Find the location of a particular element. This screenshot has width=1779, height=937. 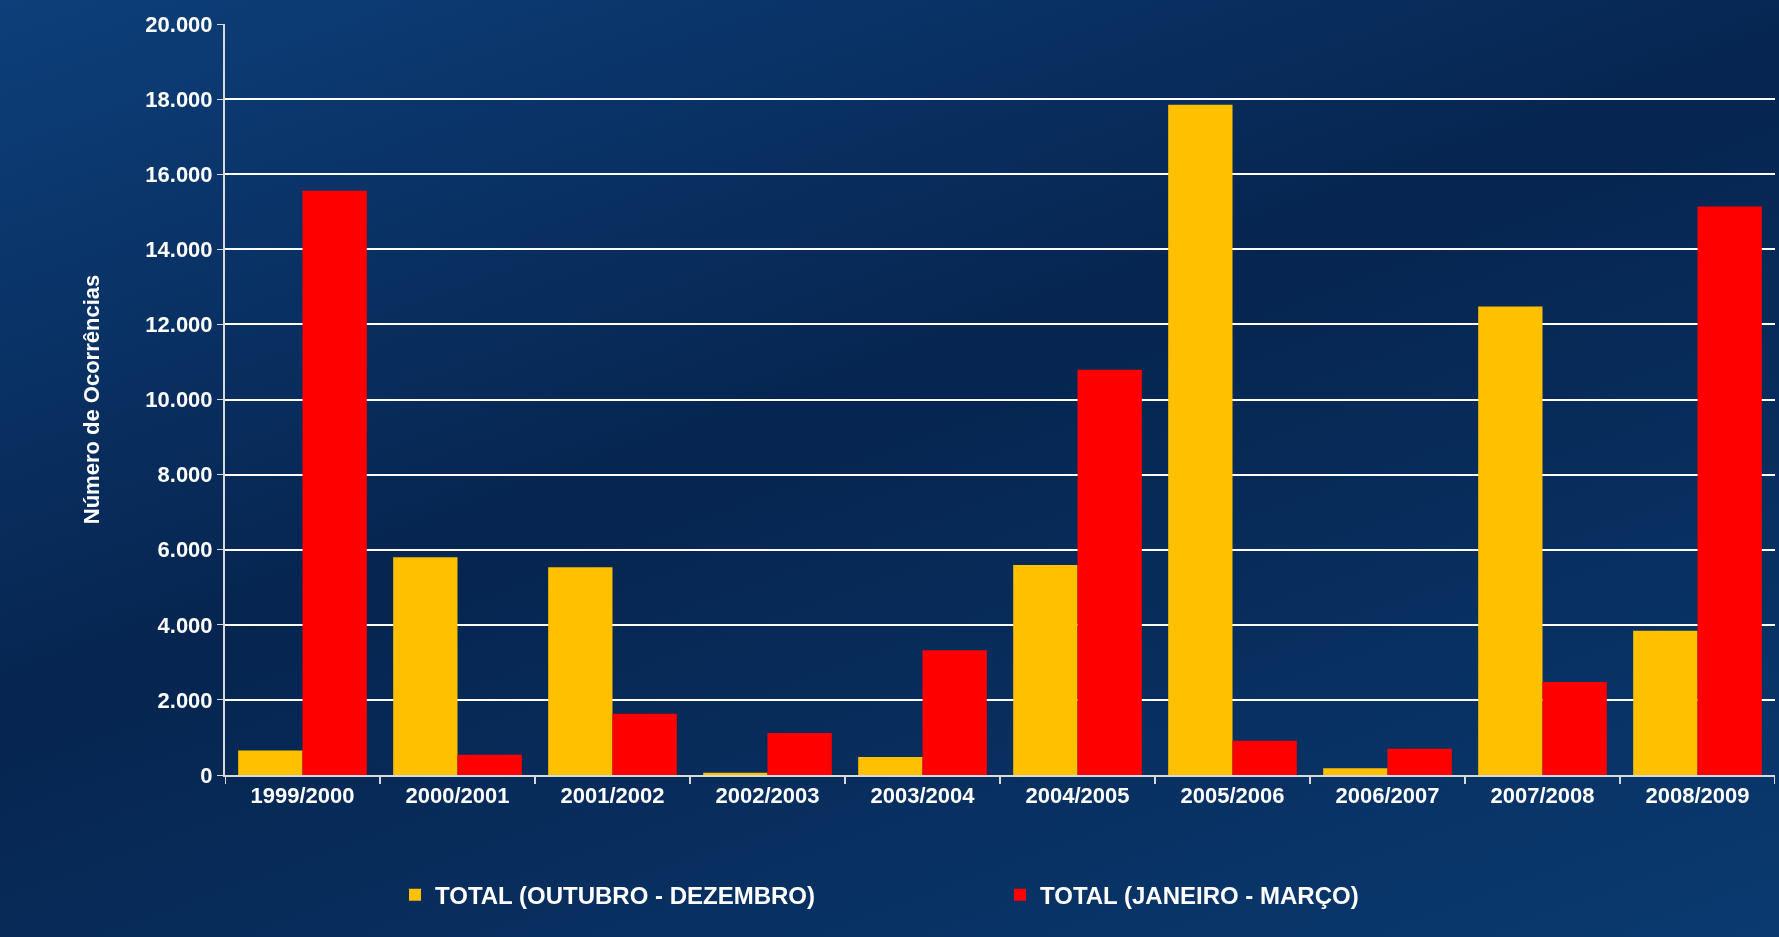

x-tick-label: 2003/2004 is located at coordinates (923, 796).